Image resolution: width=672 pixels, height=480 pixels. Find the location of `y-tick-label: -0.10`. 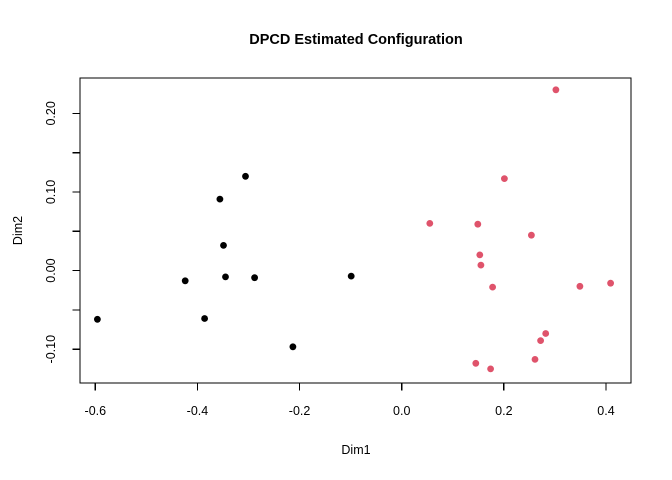

y-tick-label: -0.10 is located at coordinates (51, 349).